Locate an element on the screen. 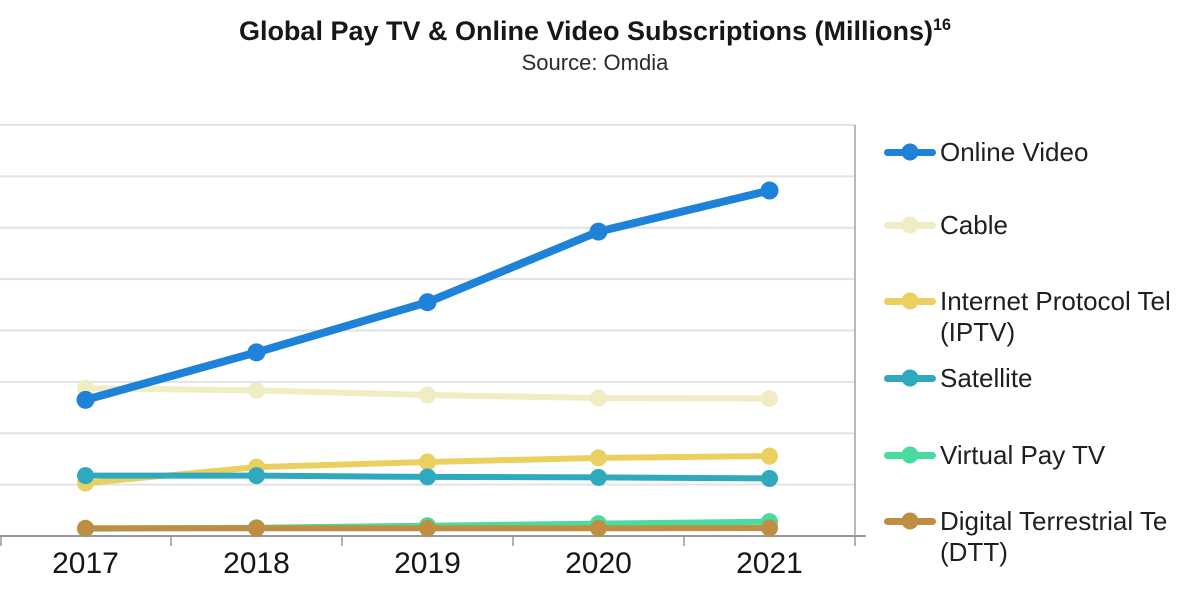 Image resolution: width=1200 pixels, height=600 pixels. data-point-digital-terrestrial-te-dtt-2018 is located at coordinates (256, 528).